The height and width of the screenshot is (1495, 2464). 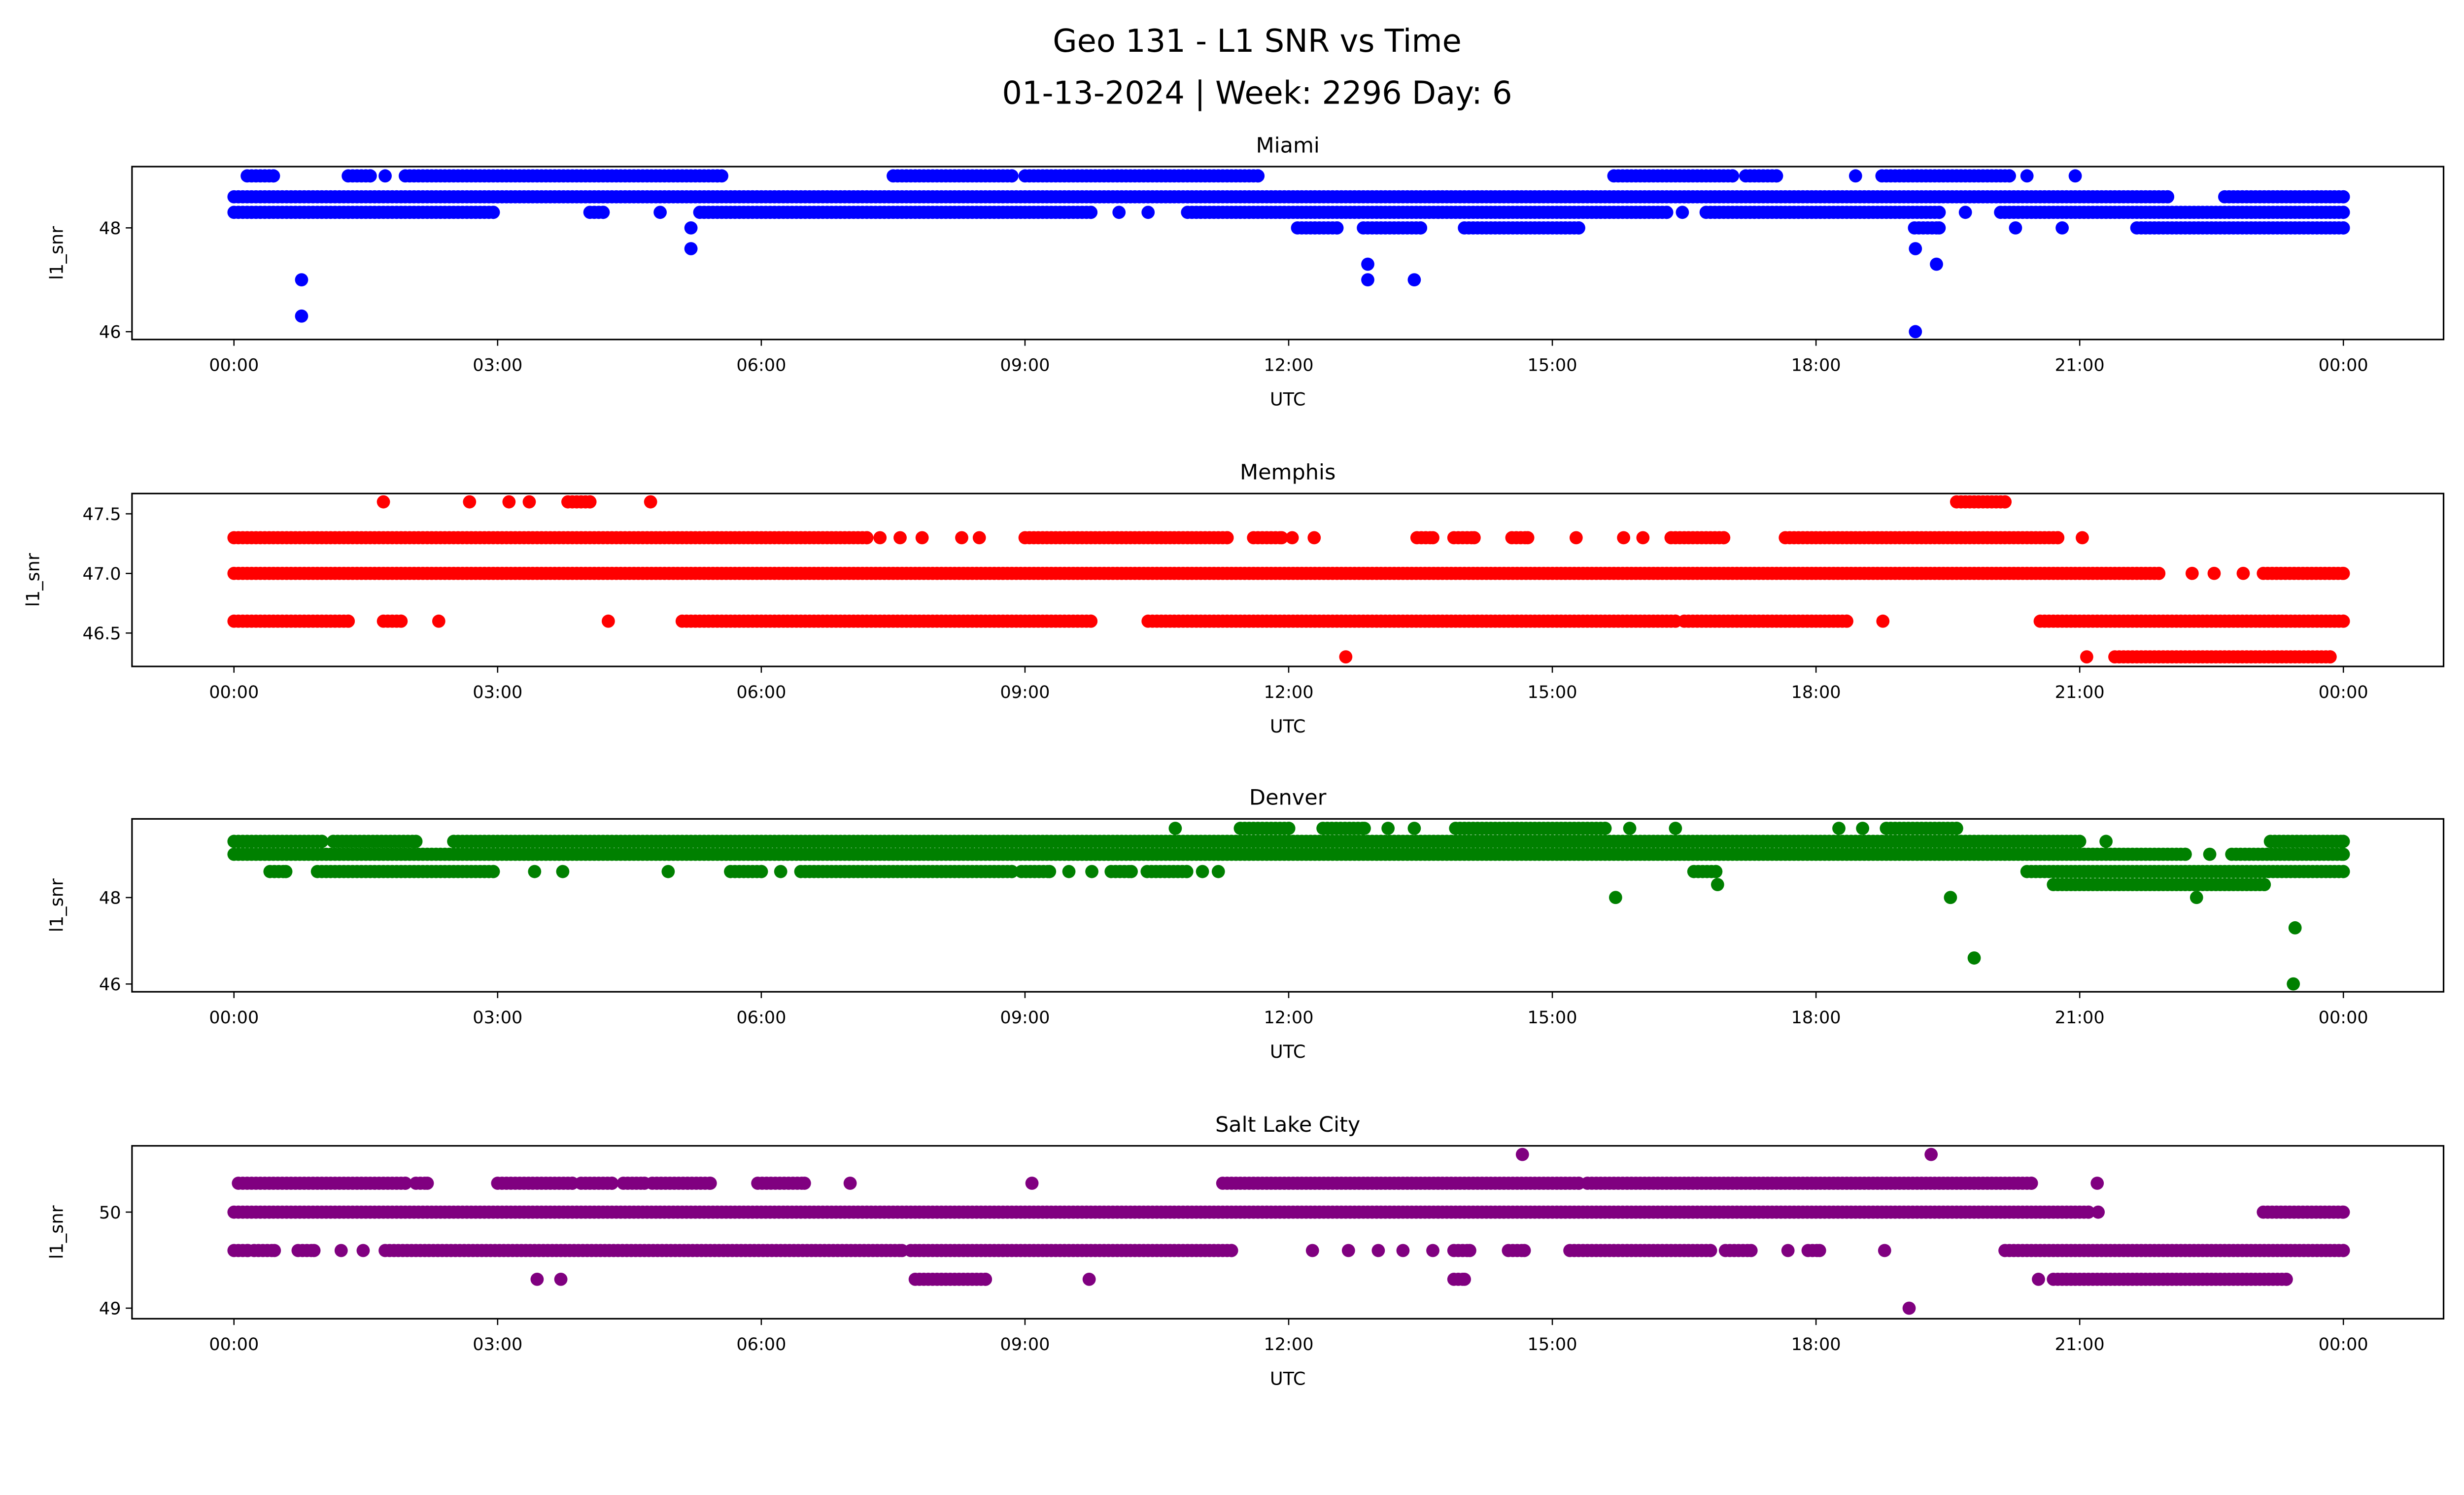 I want to click on y-tick-label: 46.5, so click(x=101, y=634).